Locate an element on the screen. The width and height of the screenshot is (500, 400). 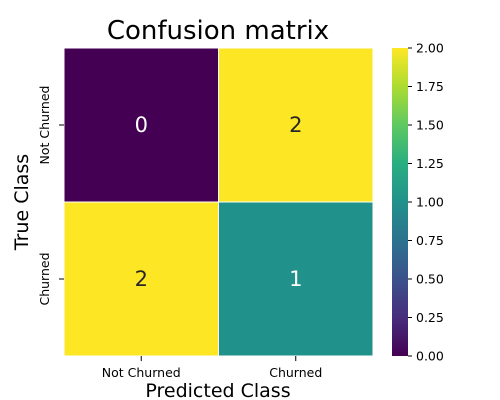
x-tick-label: Not Churned is located at coordinates (141, 372).